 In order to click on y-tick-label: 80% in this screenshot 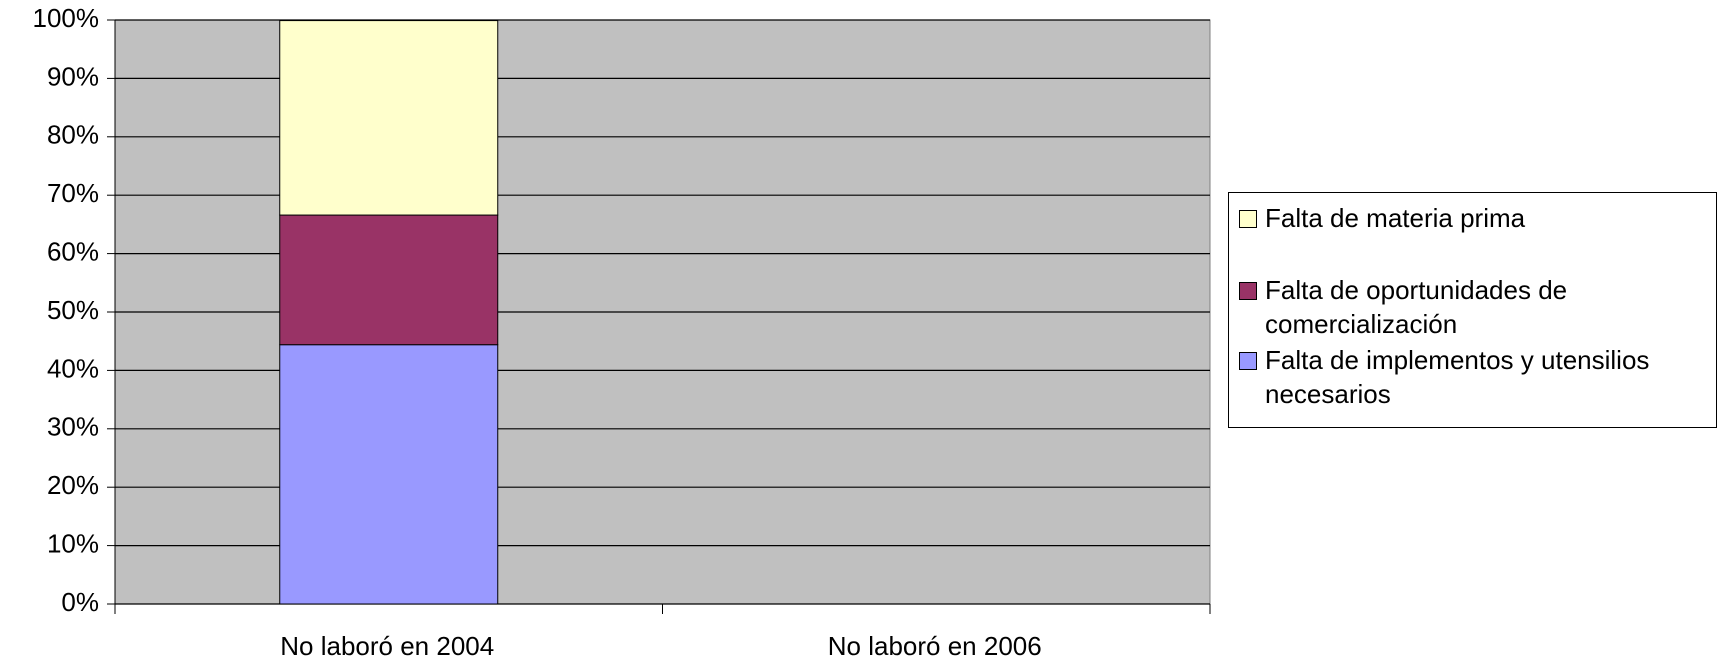, I will do `click(73, 135)`.